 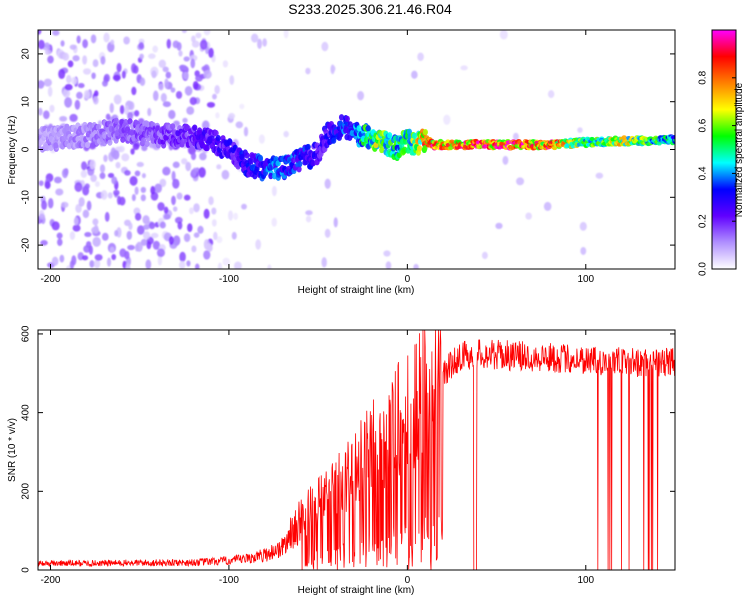 I want to click on snr-y-tick-label: 200, so click(x=26, y=491).